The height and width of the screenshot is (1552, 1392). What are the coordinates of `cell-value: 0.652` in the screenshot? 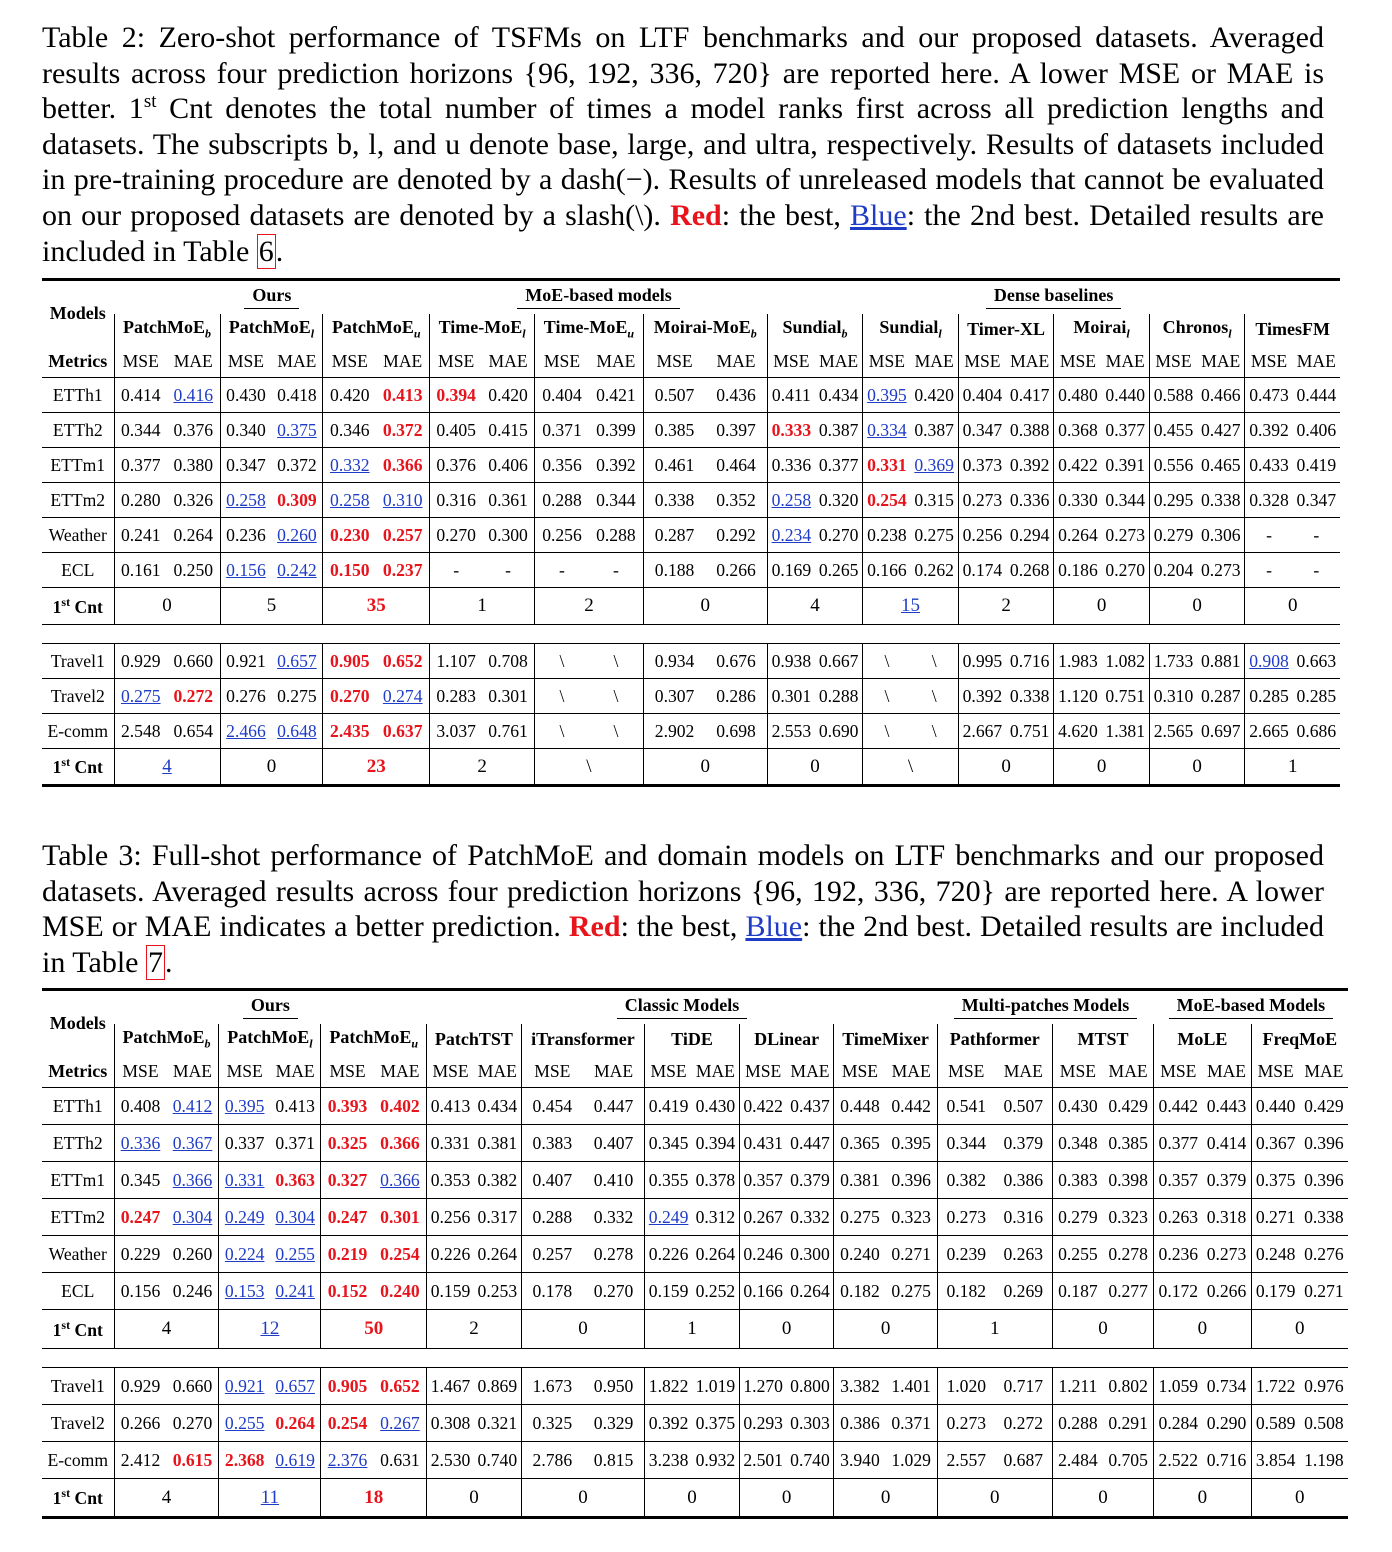 It's located at (402, 660).